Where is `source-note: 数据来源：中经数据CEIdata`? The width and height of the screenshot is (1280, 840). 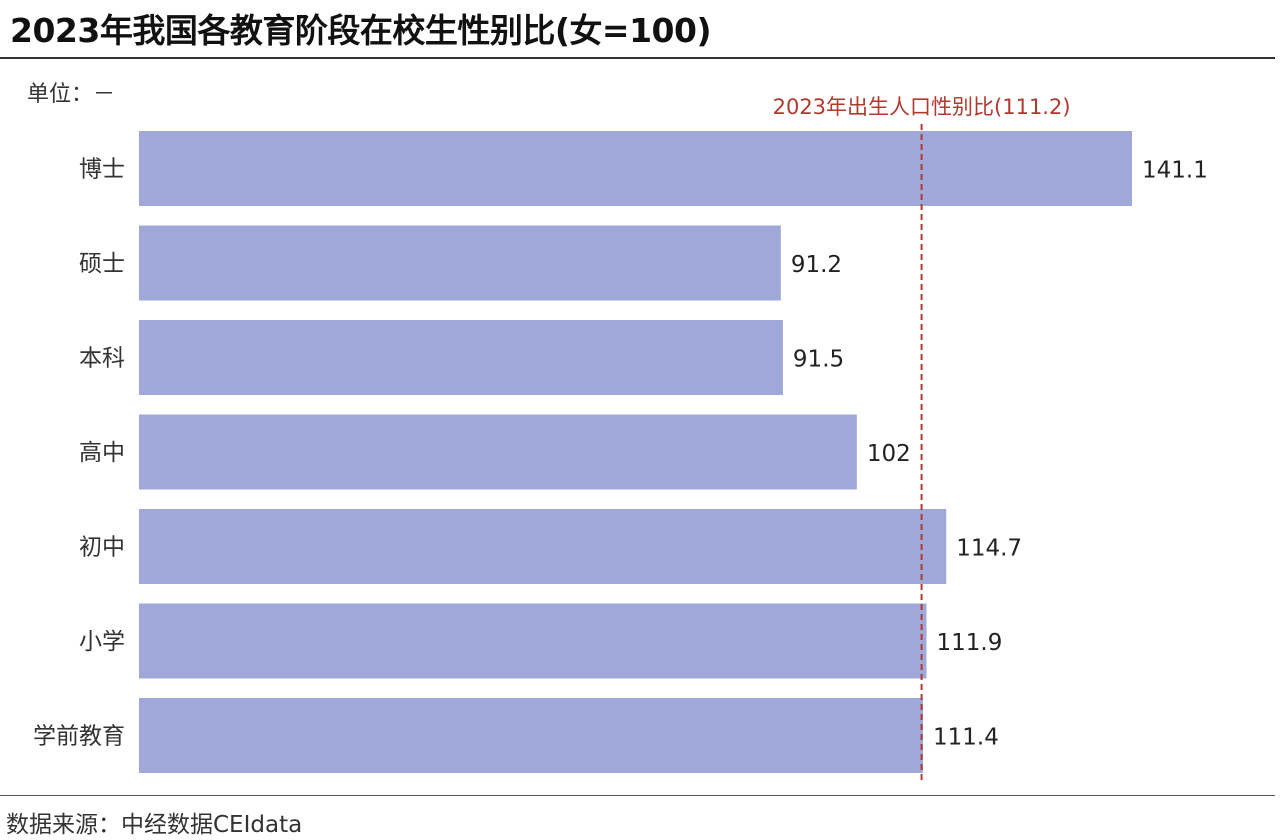 source-note: 数据来源：中经数据CEIdata is located at coordinates (154, 825).